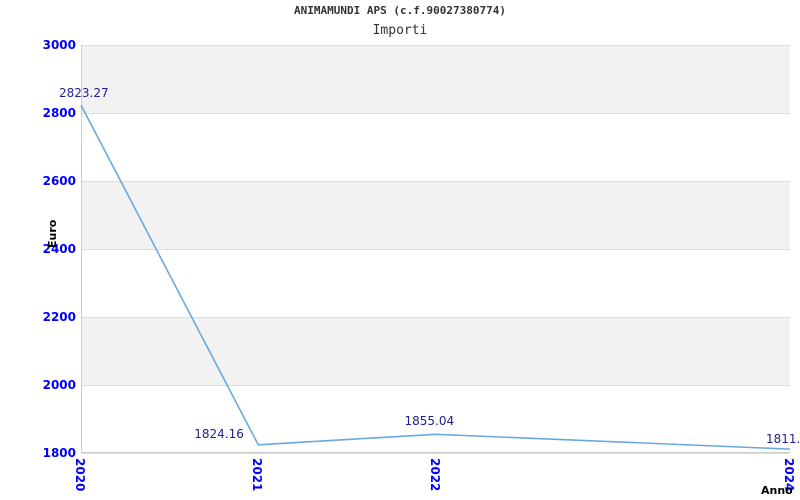 The height and width of the screenshot is (500, 800). What do you see at coordinates (59, 453) in the screenshot?
I see `y-tick-label: 1800` at bounding box center [59, 453].